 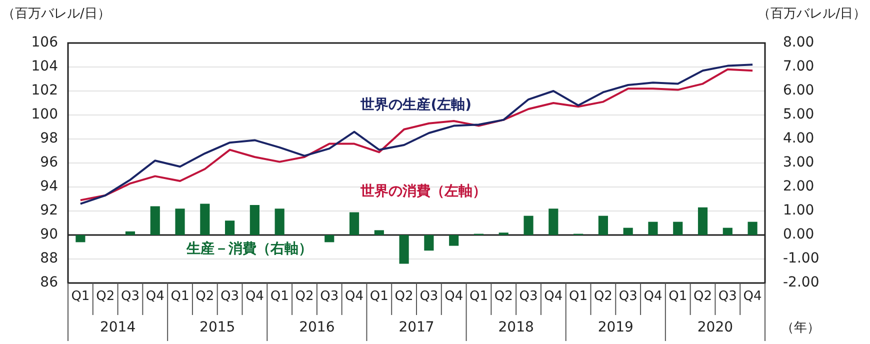 What do you see at coordinates (49, 258) in the screenshot?
I see `y-tick-label: 88` at bounding box center [49, 258].